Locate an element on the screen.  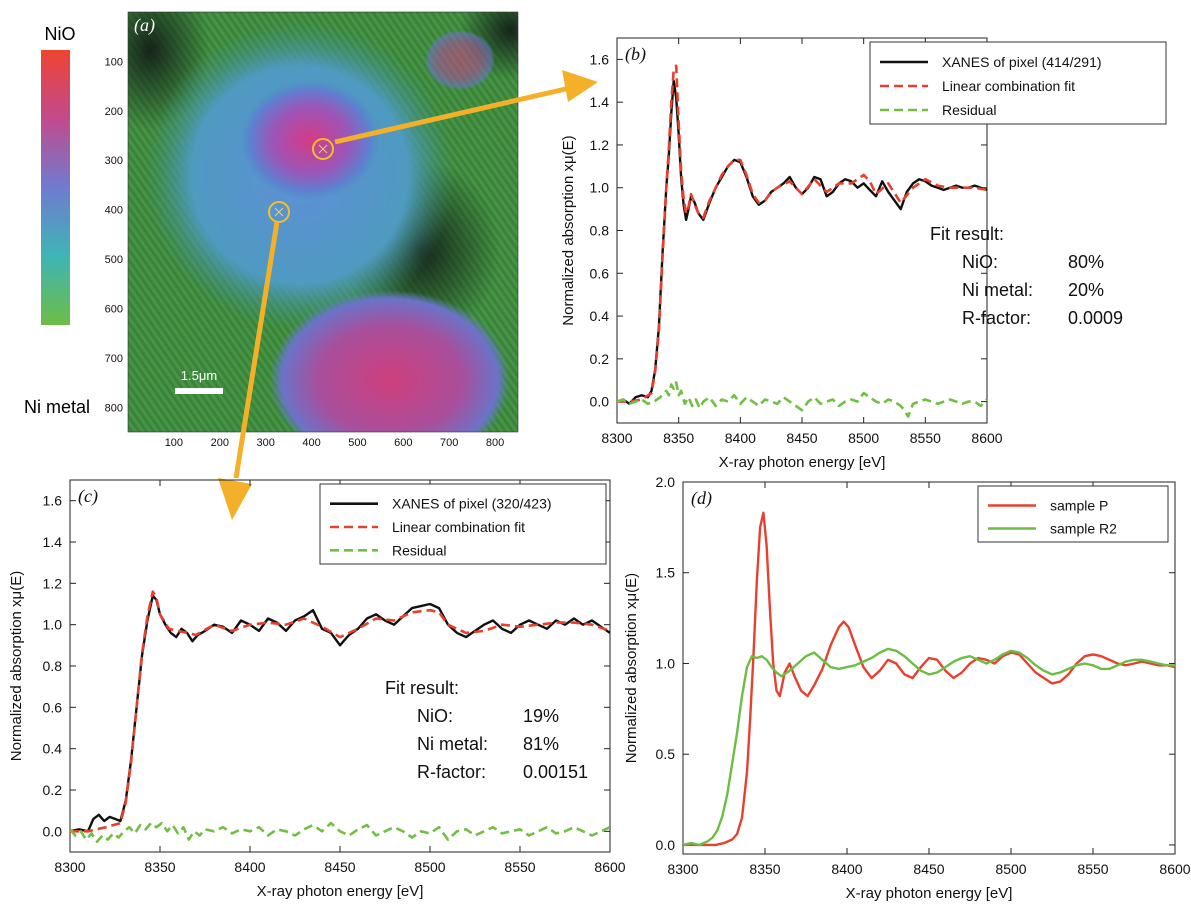
y-tick-label-d: 0.5 is located at coordinates (666, 754).